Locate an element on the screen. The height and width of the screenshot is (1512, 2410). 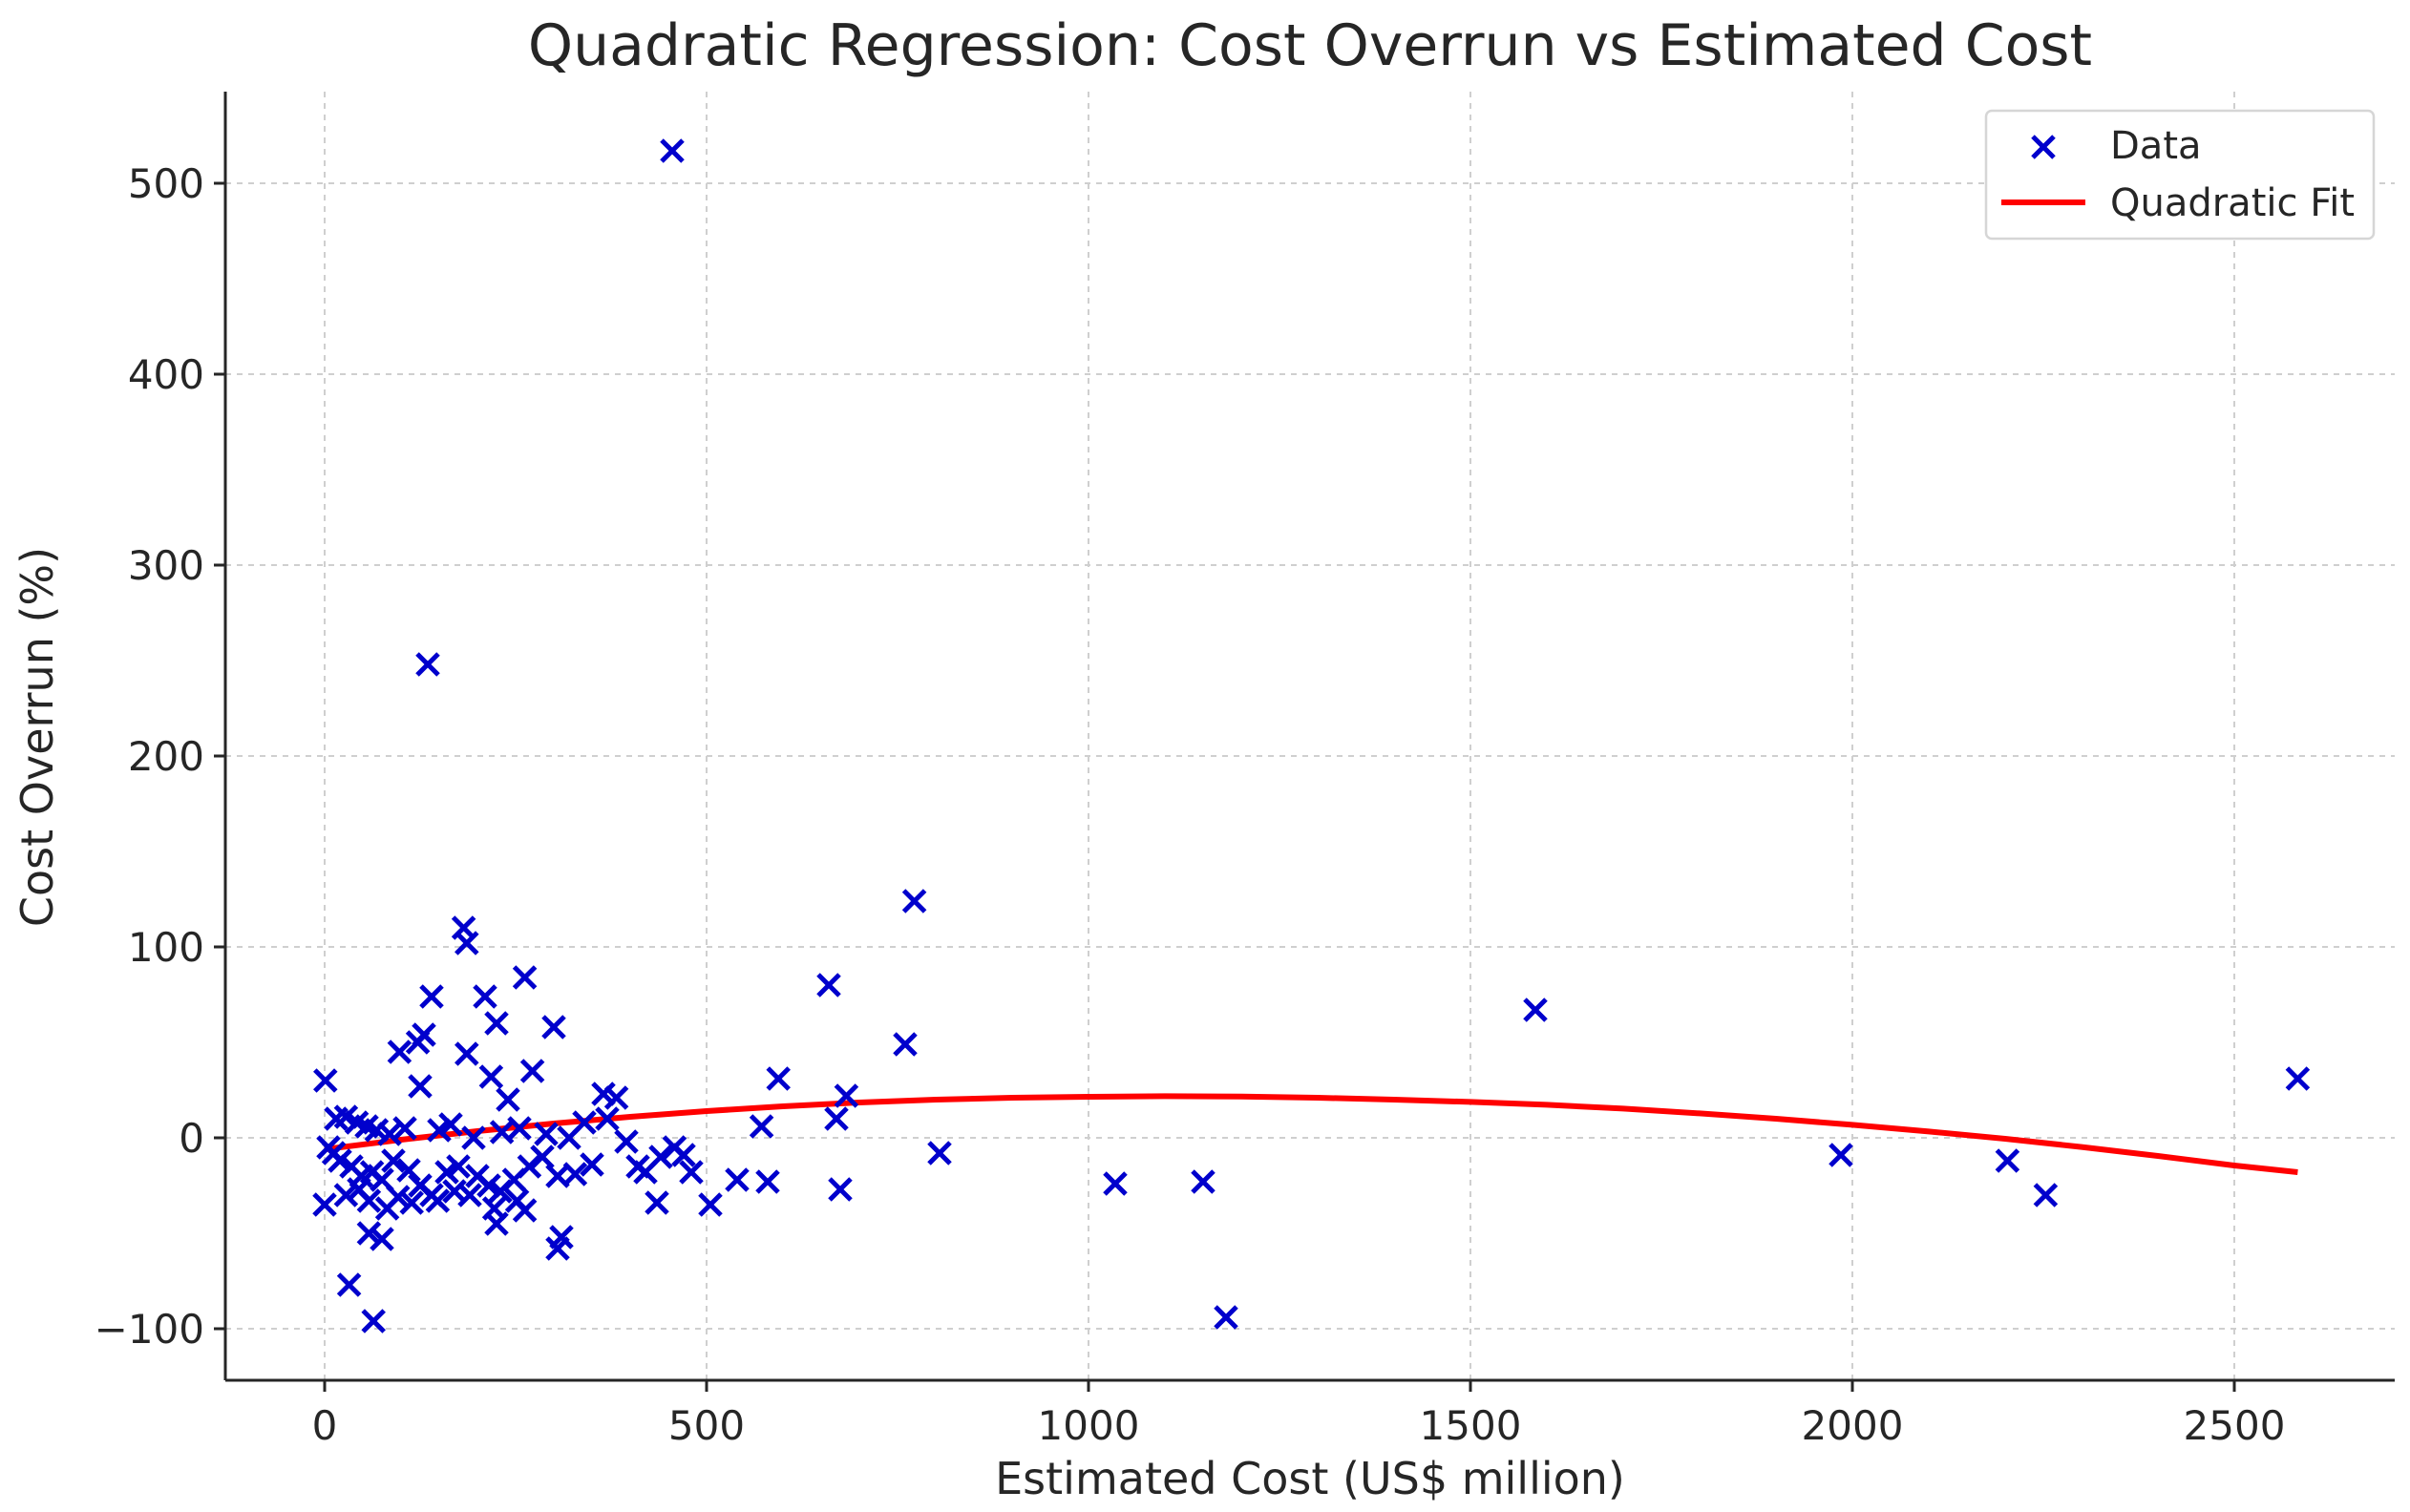
x-tick-label: 500 is located at coordinates (706, 1426).